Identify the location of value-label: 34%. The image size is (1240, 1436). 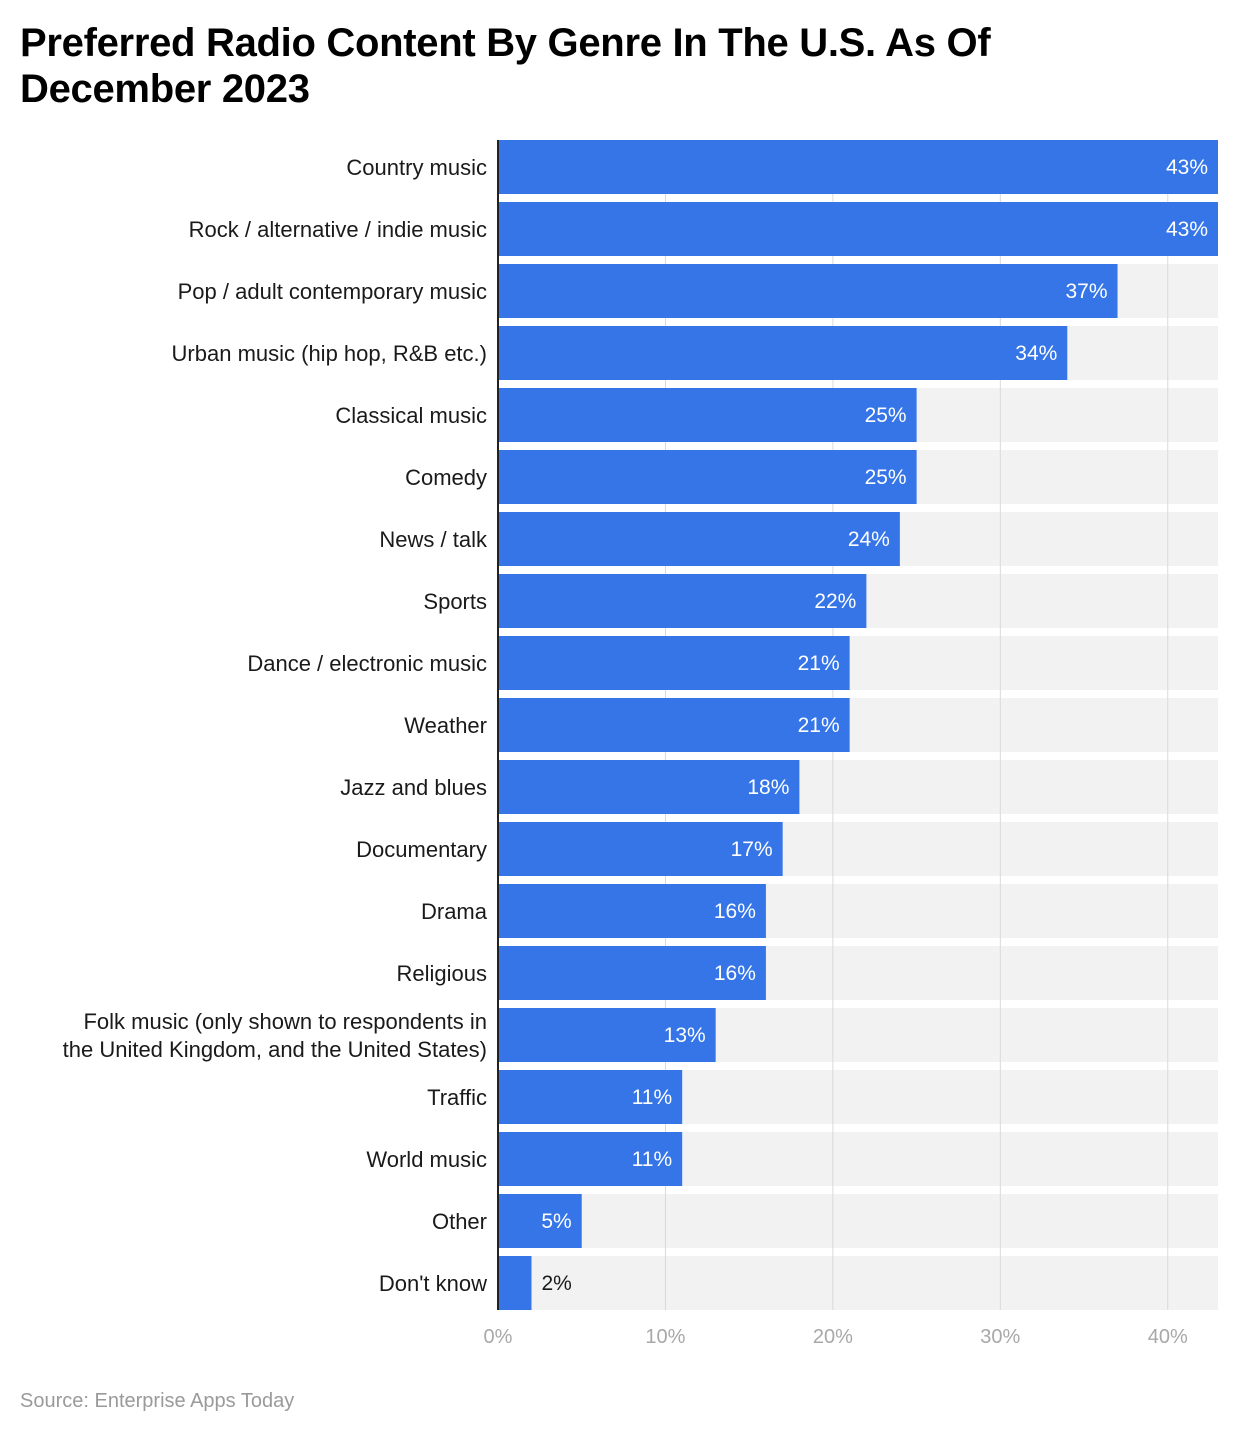
(1036, 353).